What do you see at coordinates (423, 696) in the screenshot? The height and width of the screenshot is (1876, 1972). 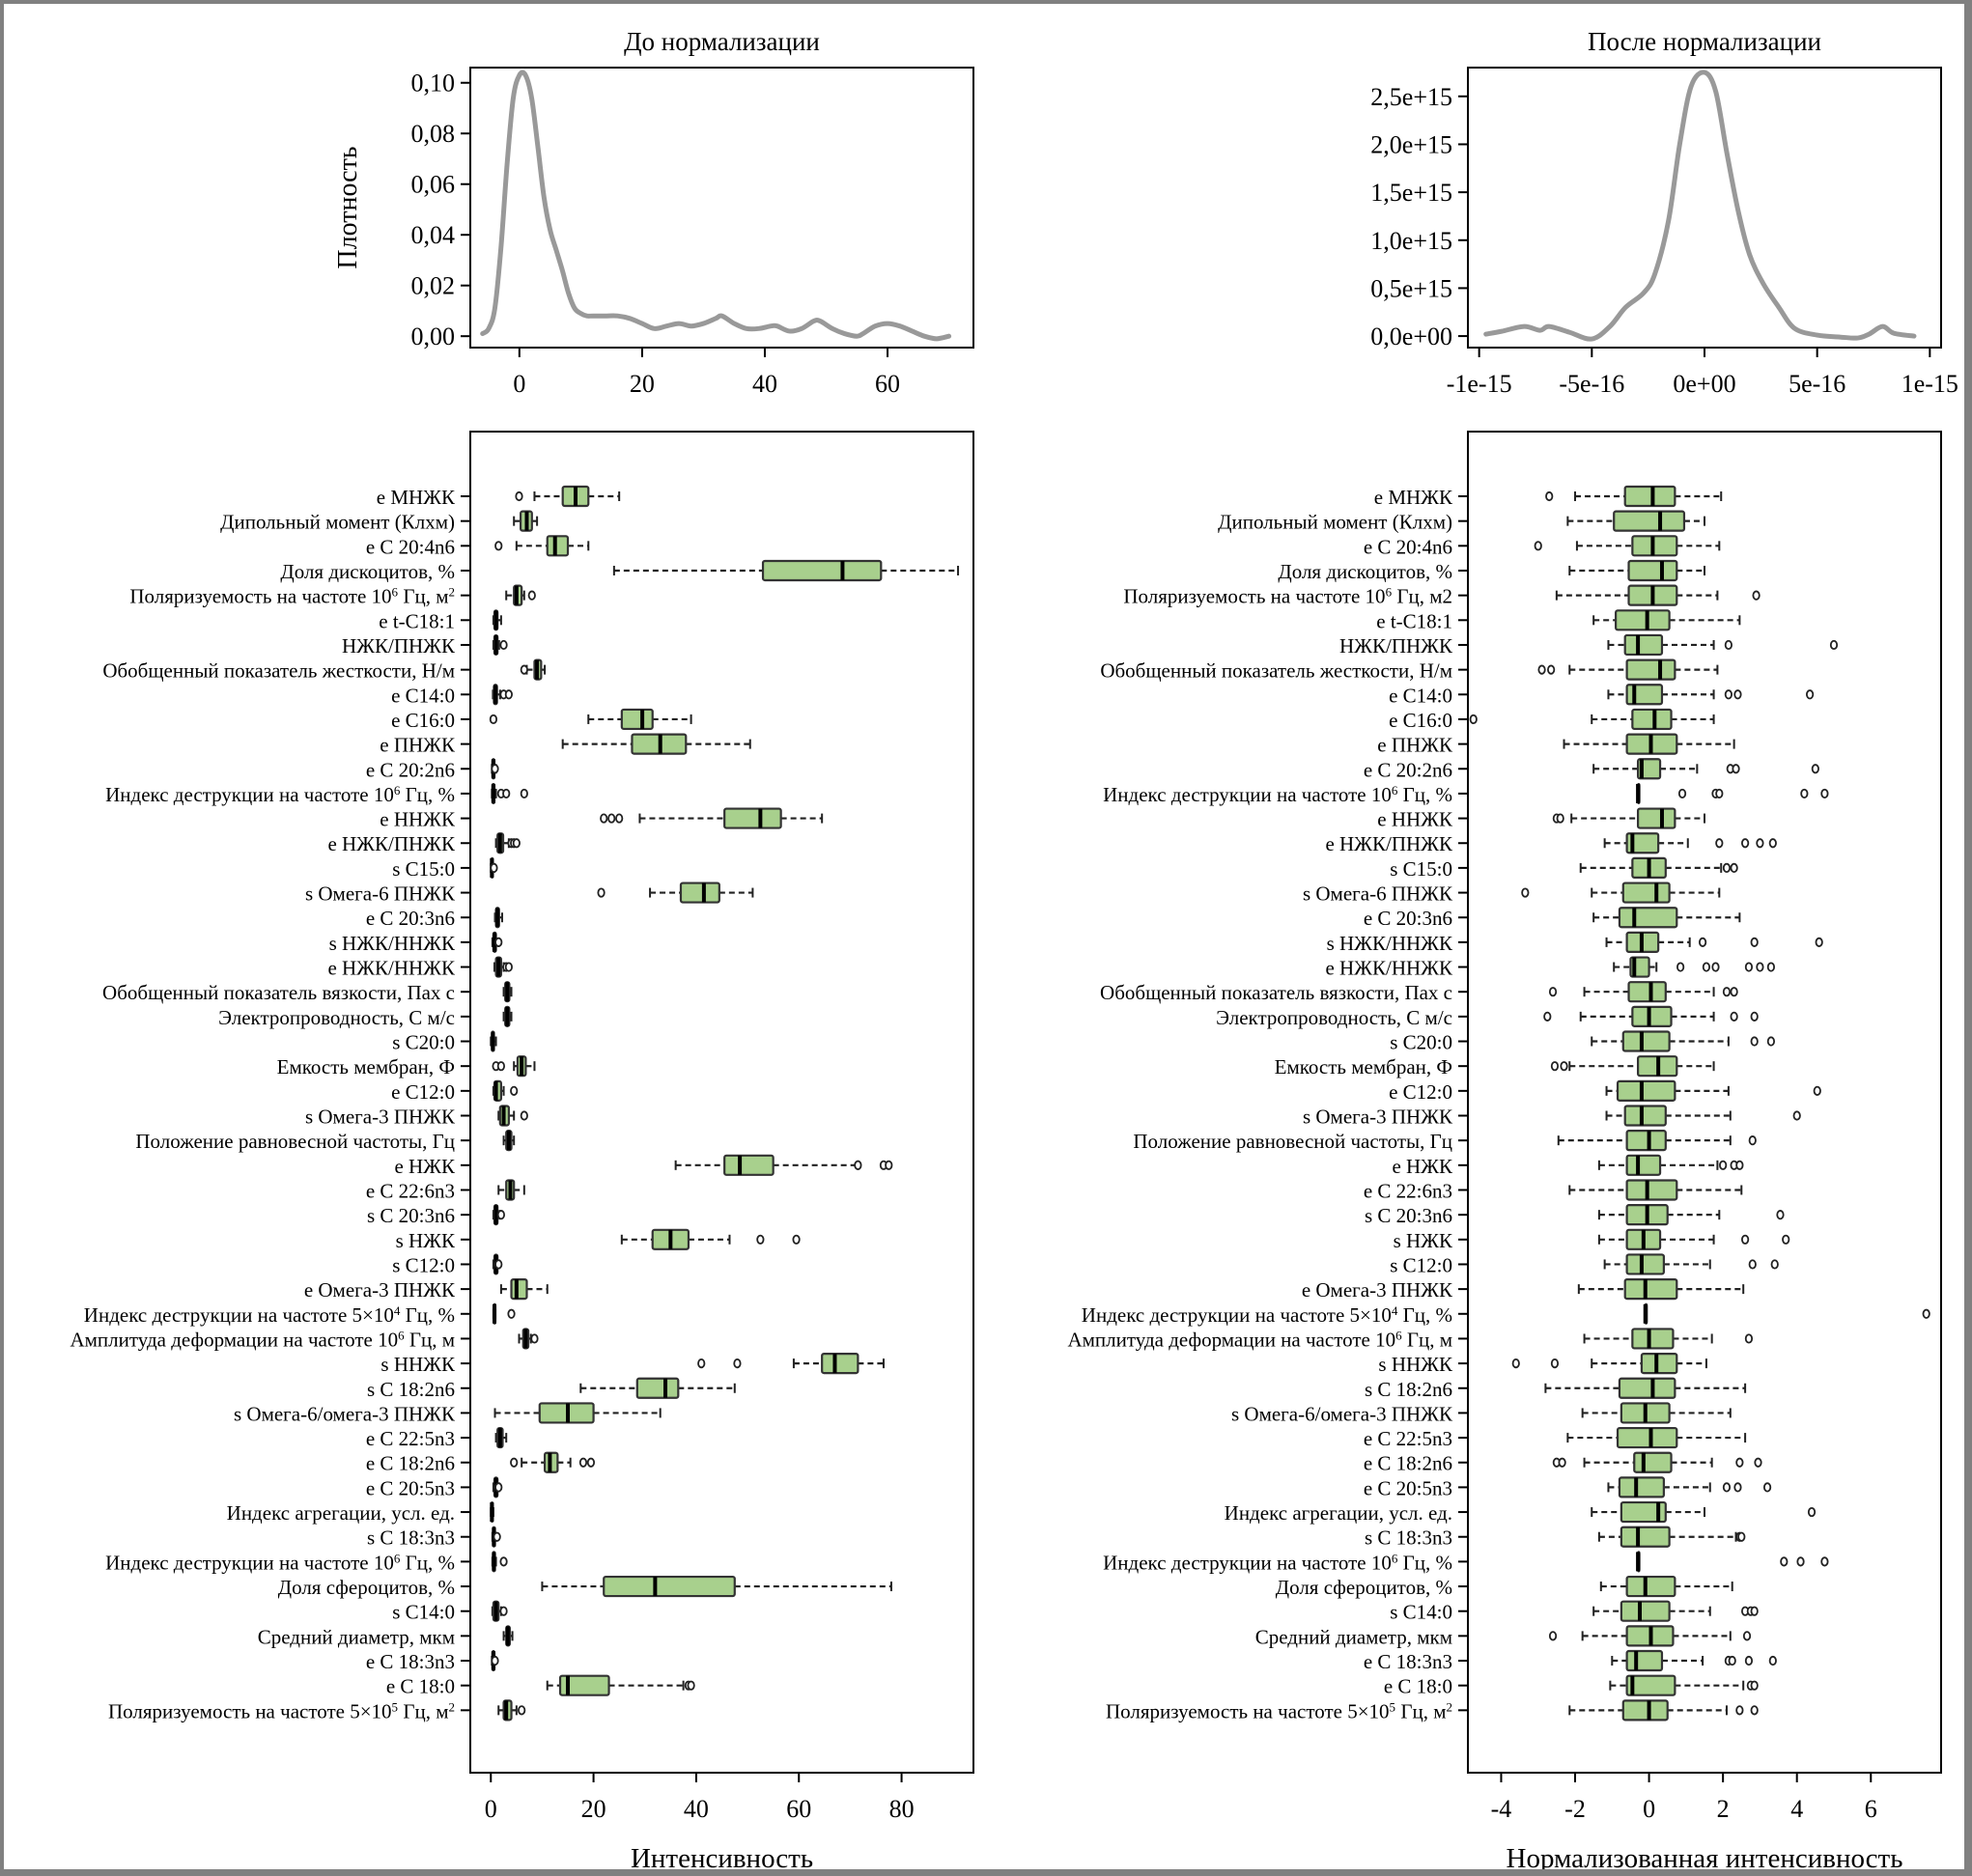 I see `y-tick-label: e C14:0` at bounding box center [423, 696].